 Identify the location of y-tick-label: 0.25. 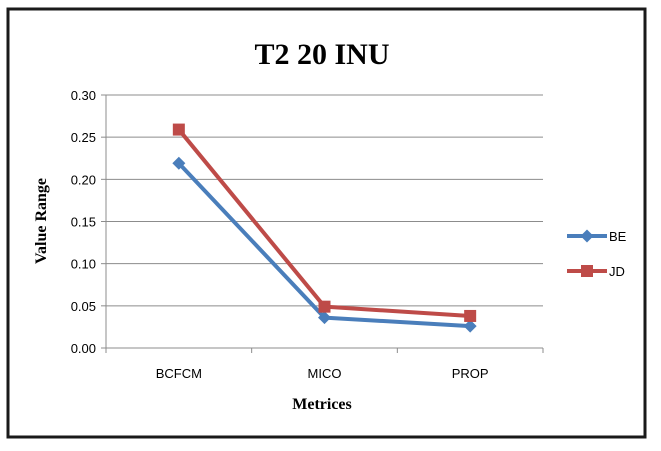
(83, 137).